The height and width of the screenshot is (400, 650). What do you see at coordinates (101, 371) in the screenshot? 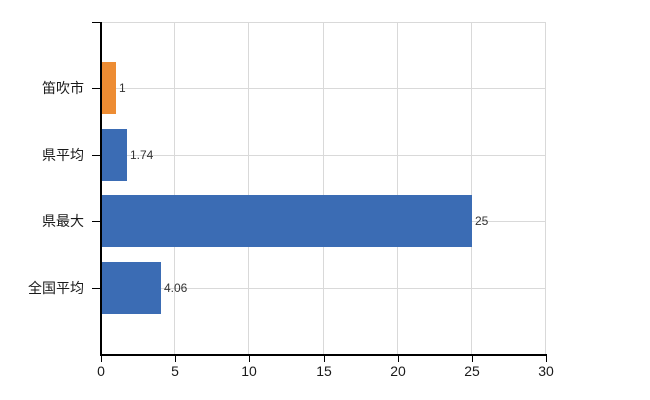
I see `x-tick-label: 0` at bounding box center [101, 371].